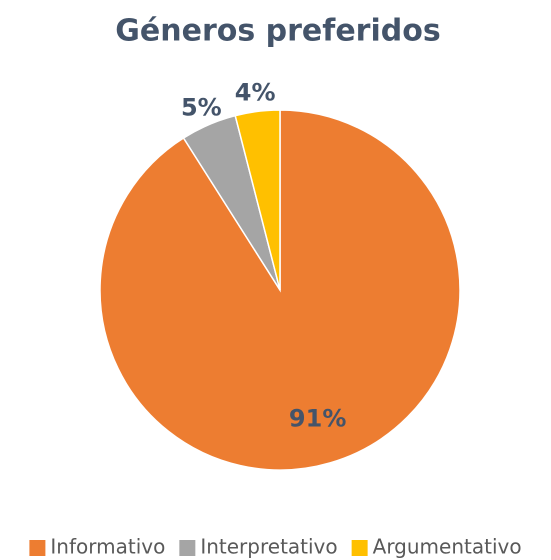 Image resolution: width=551 pixels, height=560 pixels. Describe the element at coordinates (201, 107) in the screenshot. I see `data-label: 5%` at that location.